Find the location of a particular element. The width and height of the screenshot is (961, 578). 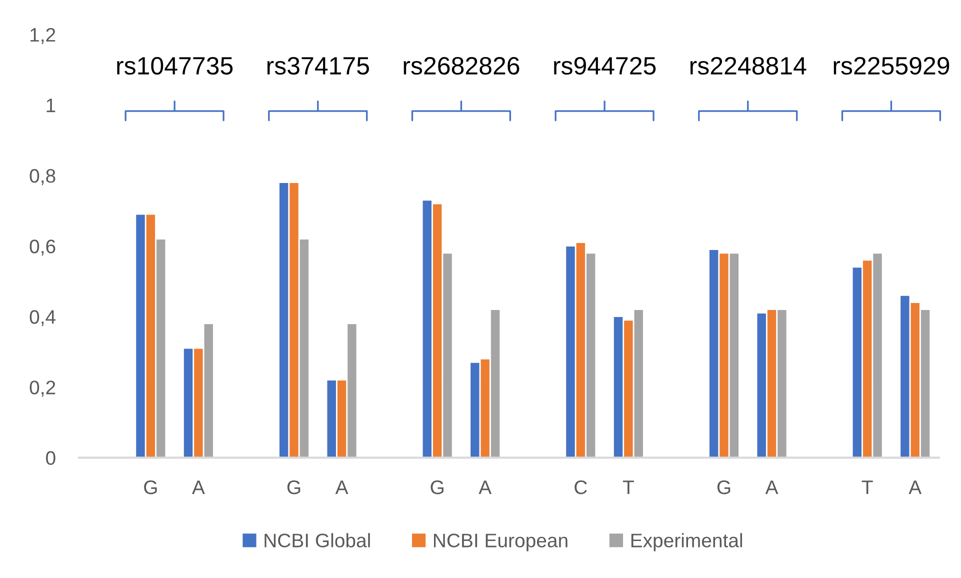

annotation: rs374175 is located at coordinates (318, 65).